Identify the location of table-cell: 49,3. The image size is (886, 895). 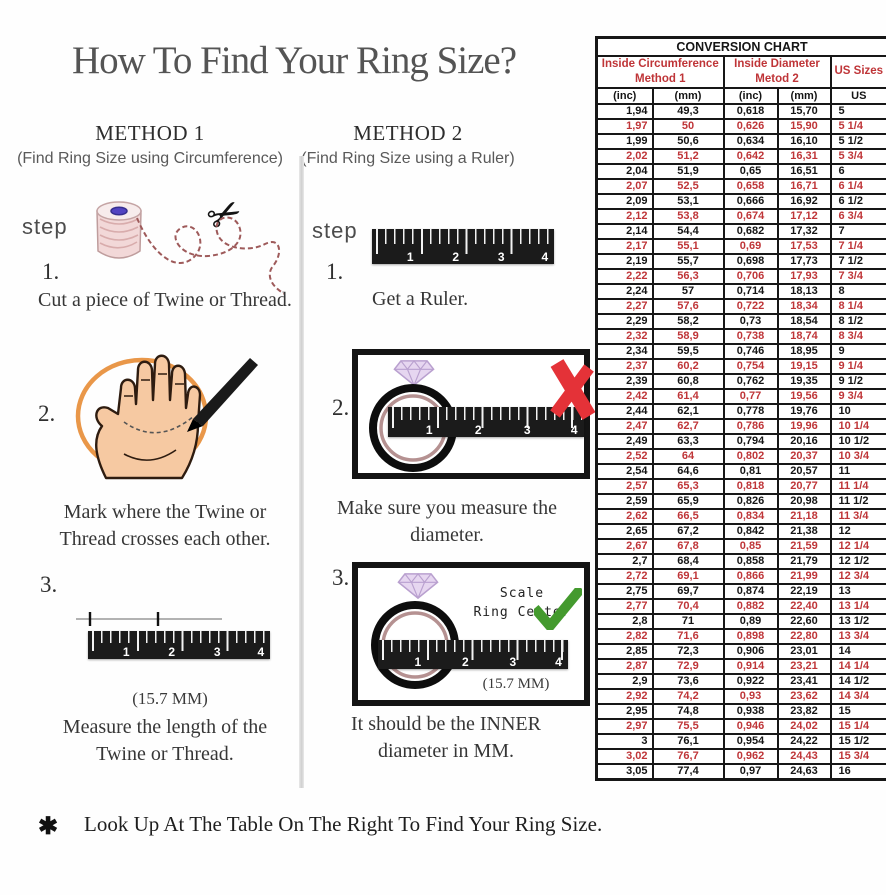
(688, 111).